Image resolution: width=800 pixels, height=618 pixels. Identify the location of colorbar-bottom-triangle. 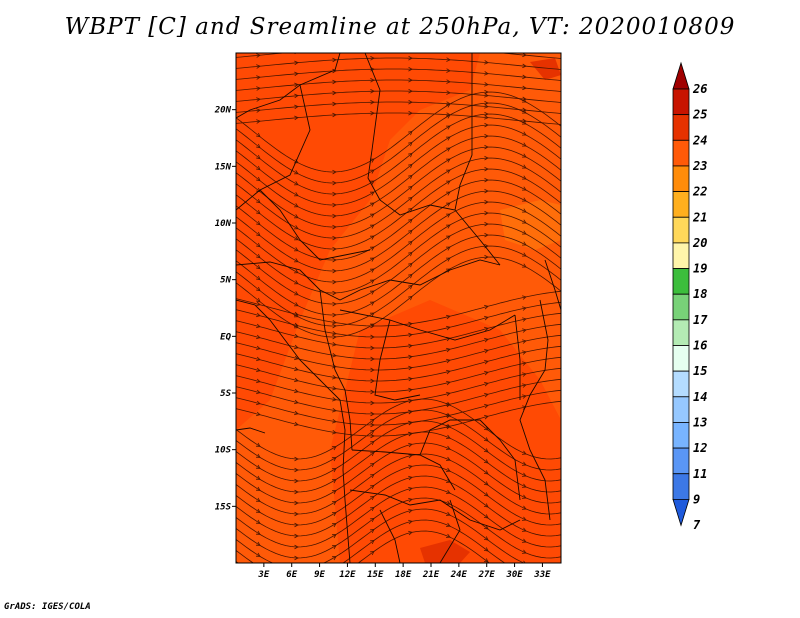
(681, 512).